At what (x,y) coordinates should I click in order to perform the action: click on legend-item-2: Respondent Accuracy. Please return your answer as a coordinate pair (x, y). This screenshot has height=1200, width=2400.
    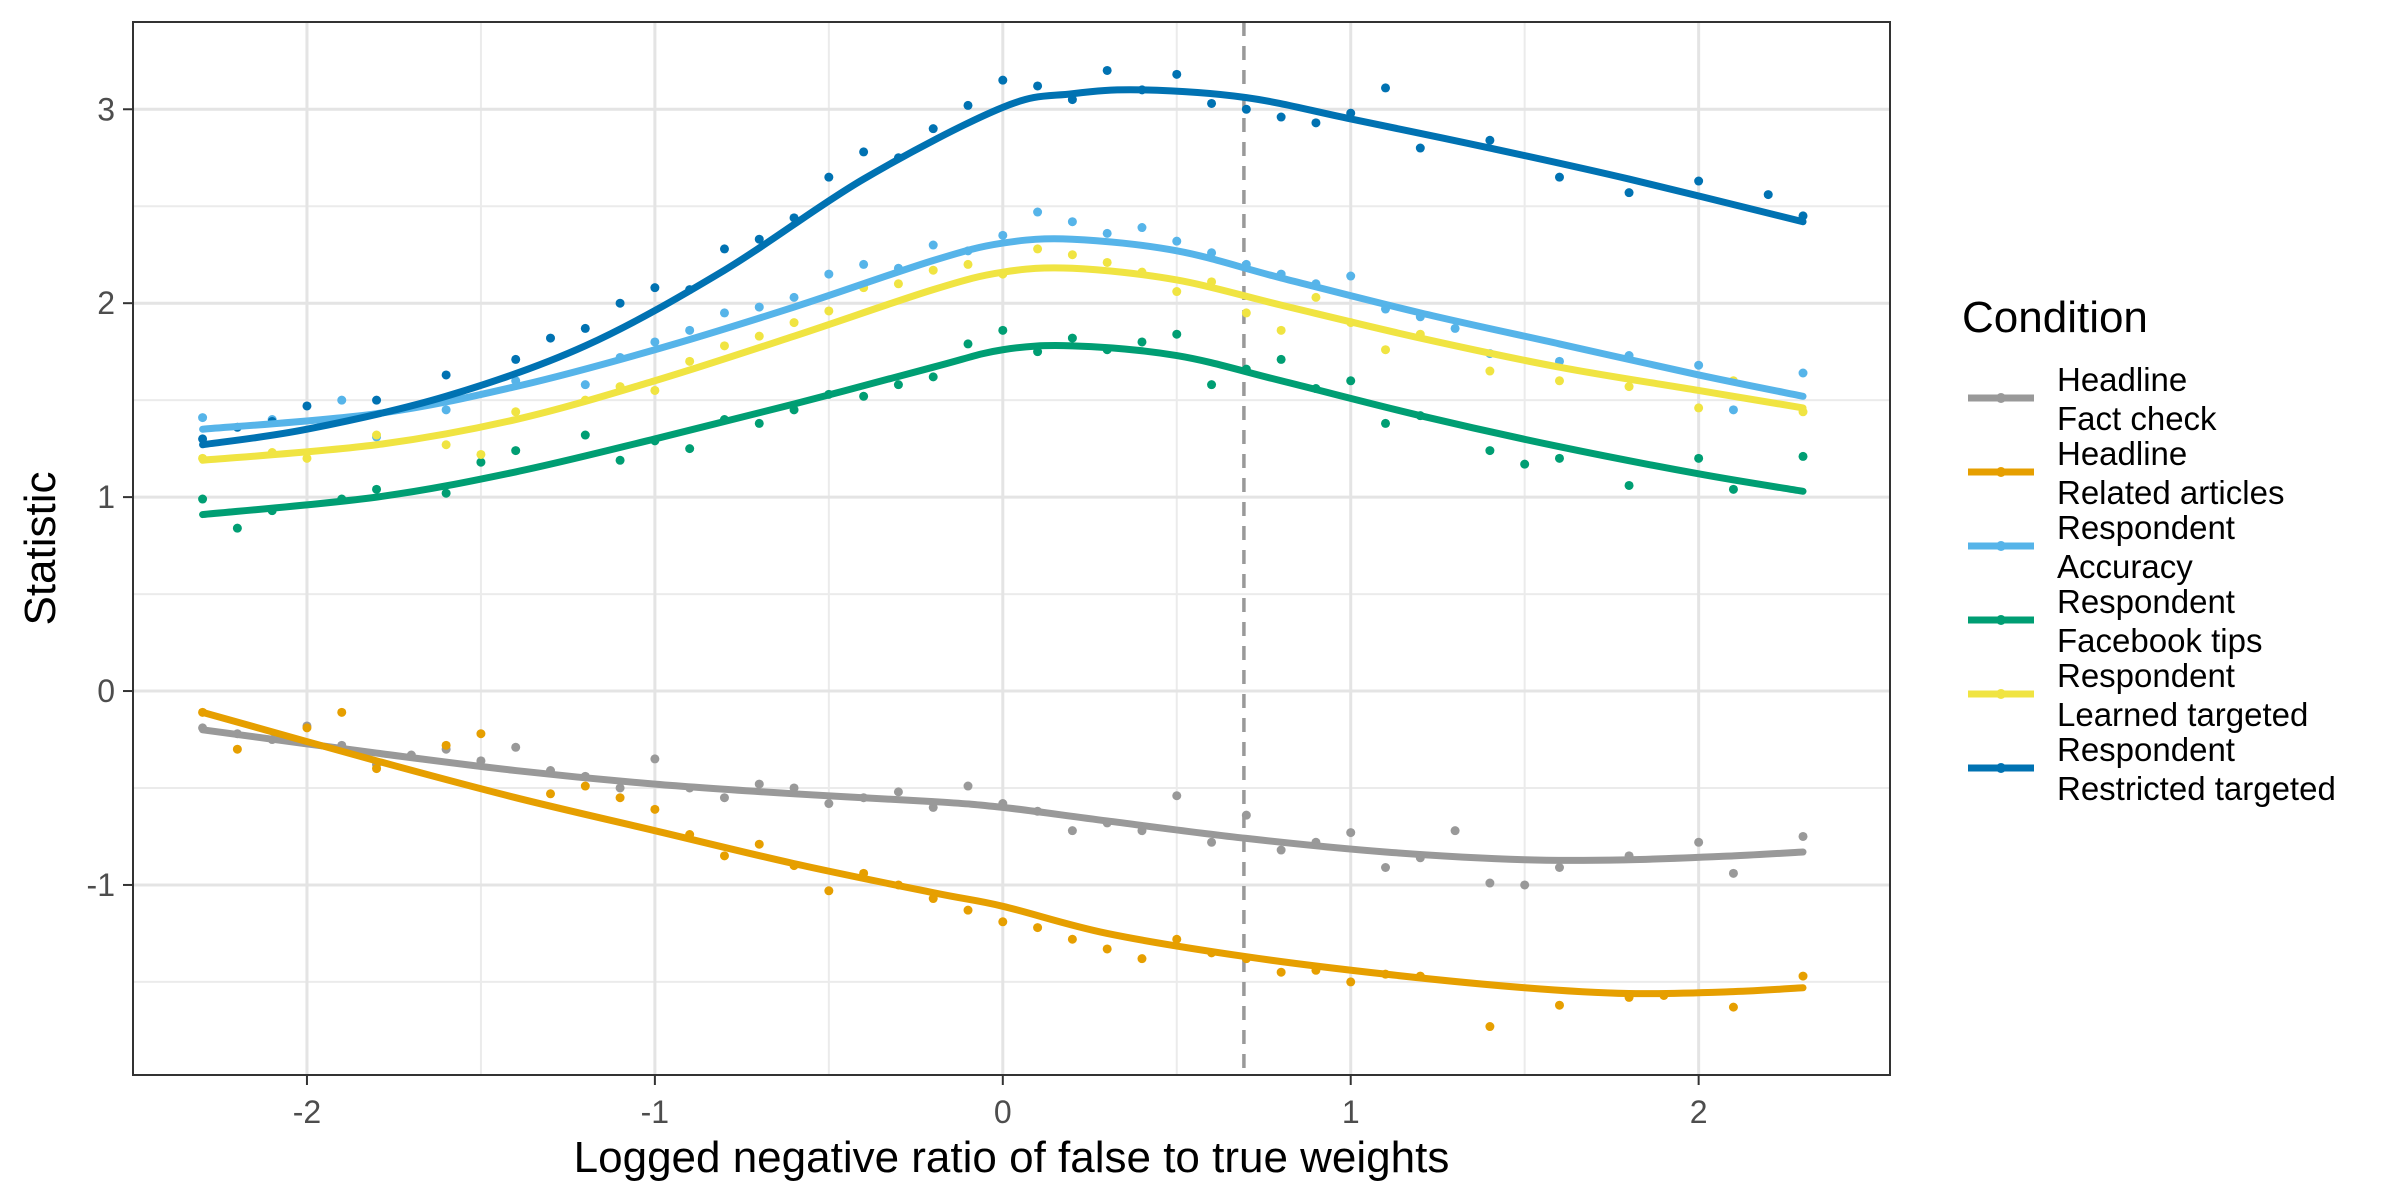
    Looking at the image, I should click on (2101, 547).